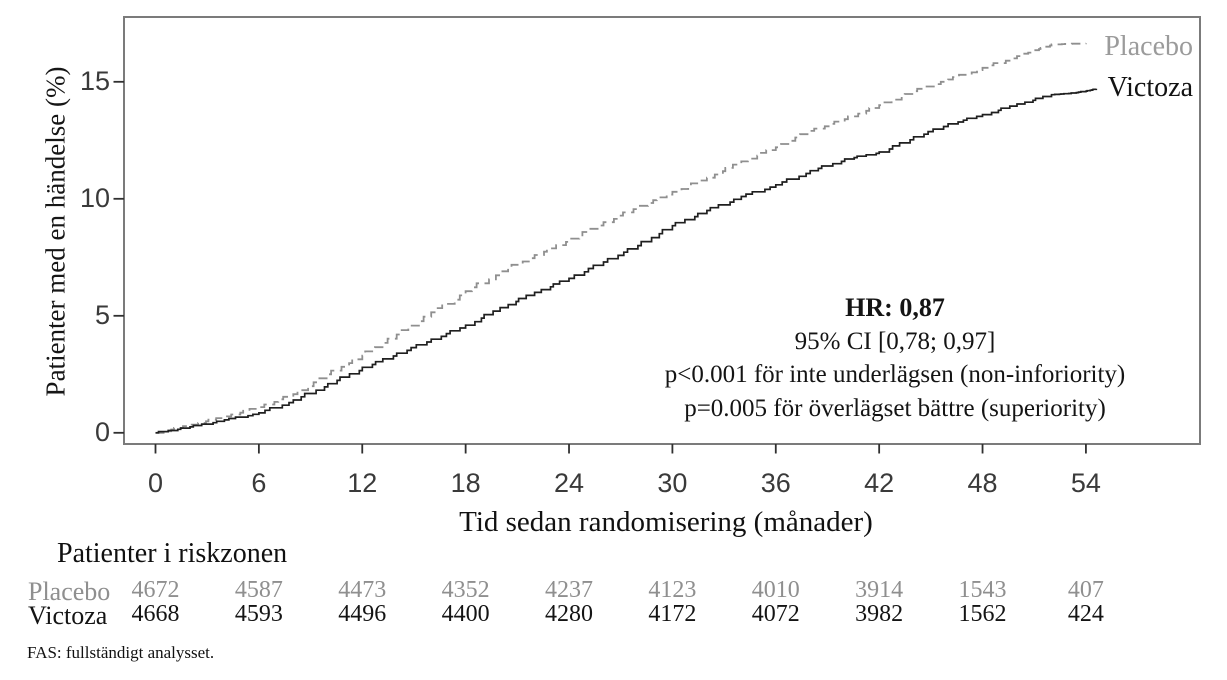 This screenshot has height=680, width=1227. What do you see at coordinates (982, 614) in the screenshot?
I see `risk-count-victoza-m48: 1562` at bounding box center [982, 614].